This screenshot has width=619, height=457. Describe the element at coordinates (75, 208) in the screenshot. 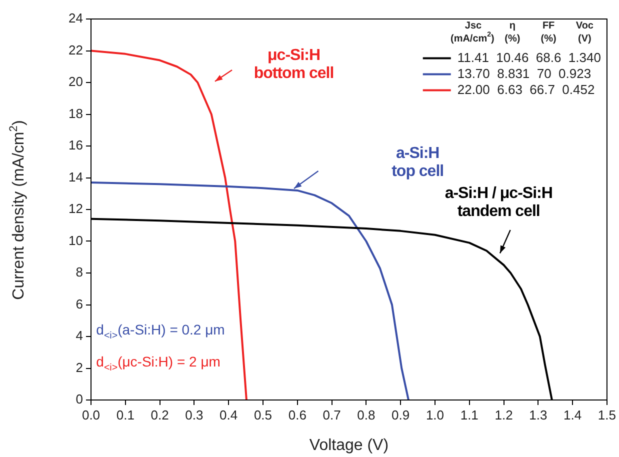

I see `y-tick-label: 12` at that location.